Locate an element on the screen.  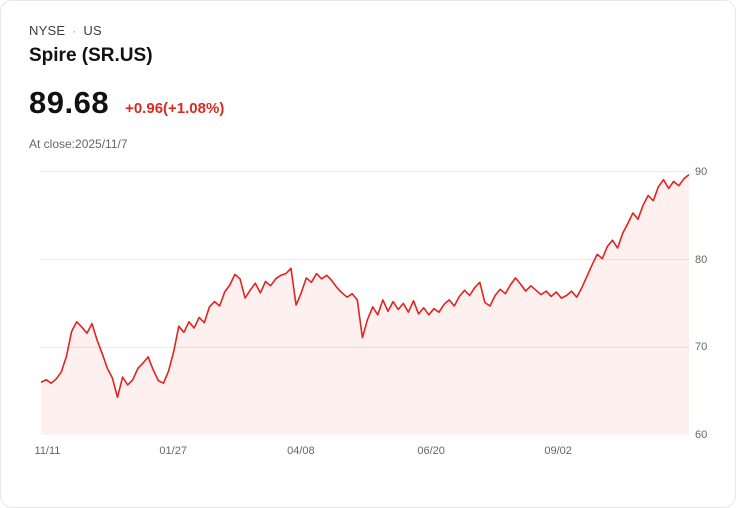
exchange-label: NYSE is located at coordinates (47, 30).